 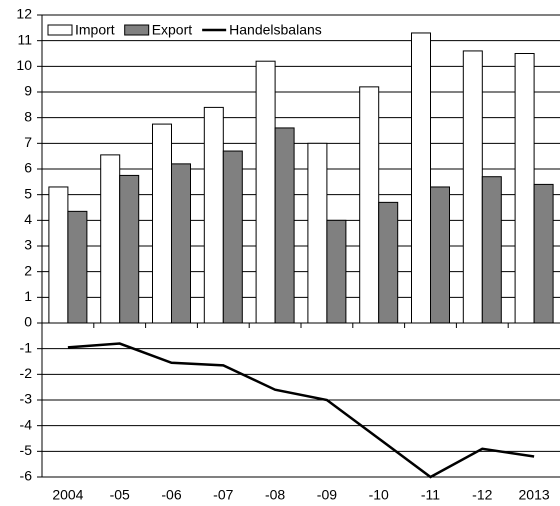 I want to click on y-tick-label: -1, so click(x=26, y=347).